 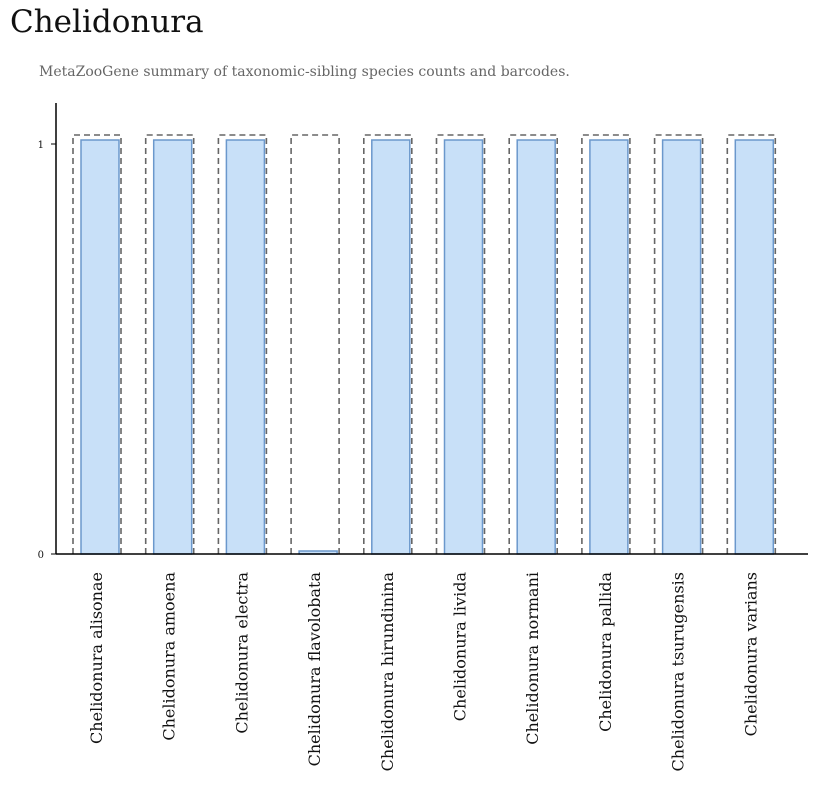 What do you see at coordinates (41, 555) in the screenshot?
I see `y-tick-label: 0` at bounding box center [41, 555].